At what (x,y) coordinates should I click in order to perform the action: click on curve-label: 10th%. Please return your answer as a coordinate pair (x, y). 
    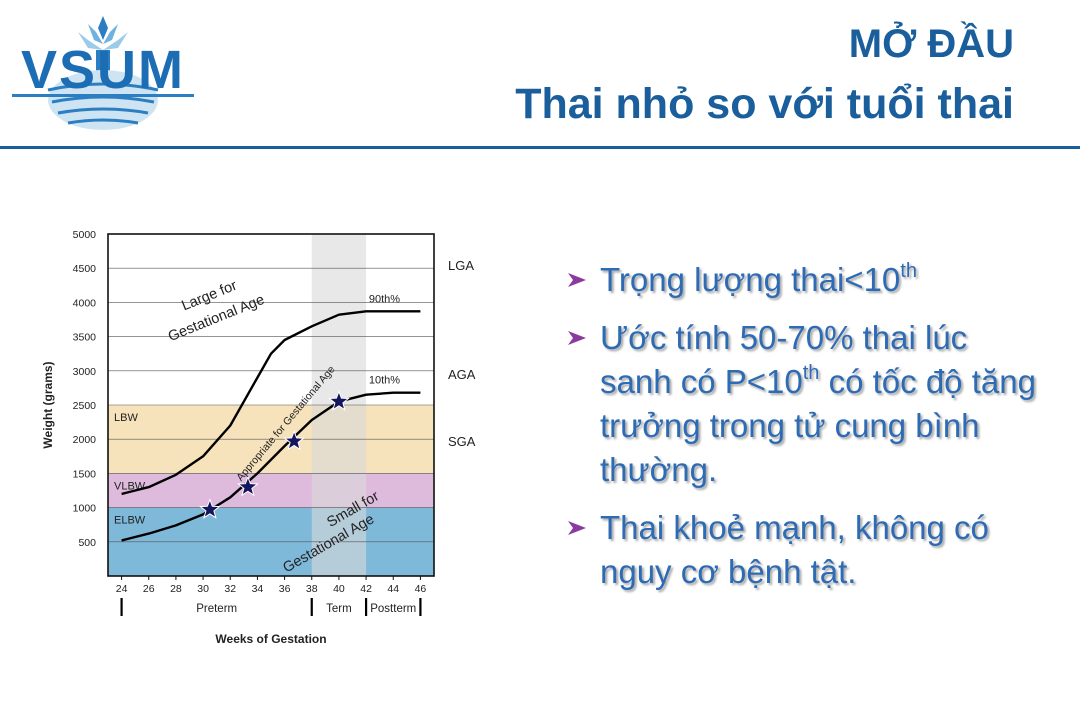
    Looking at the image, I should click on (384, 381).